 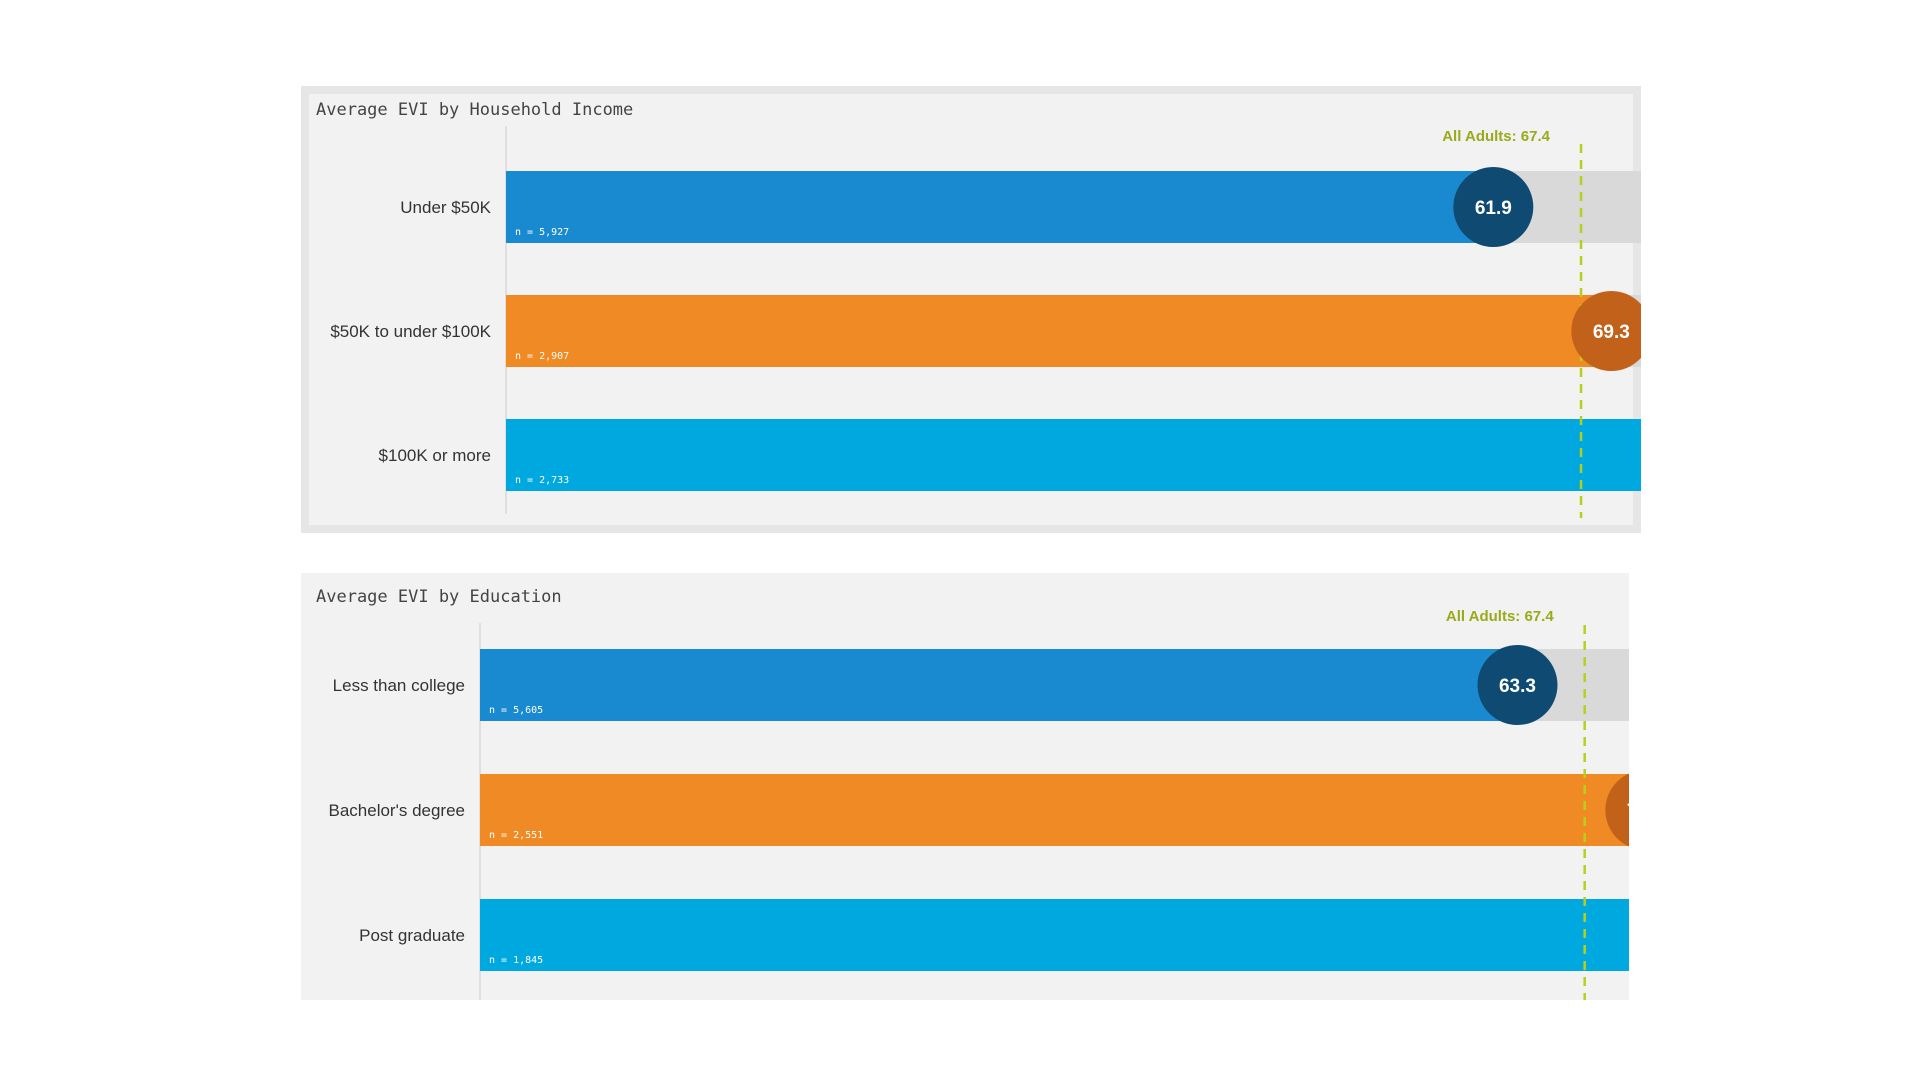 What do you see at coordinates (516, 710) in the screenshot?
I see `sample-size-label: n = 5,605` at bounding box center [516, 710].